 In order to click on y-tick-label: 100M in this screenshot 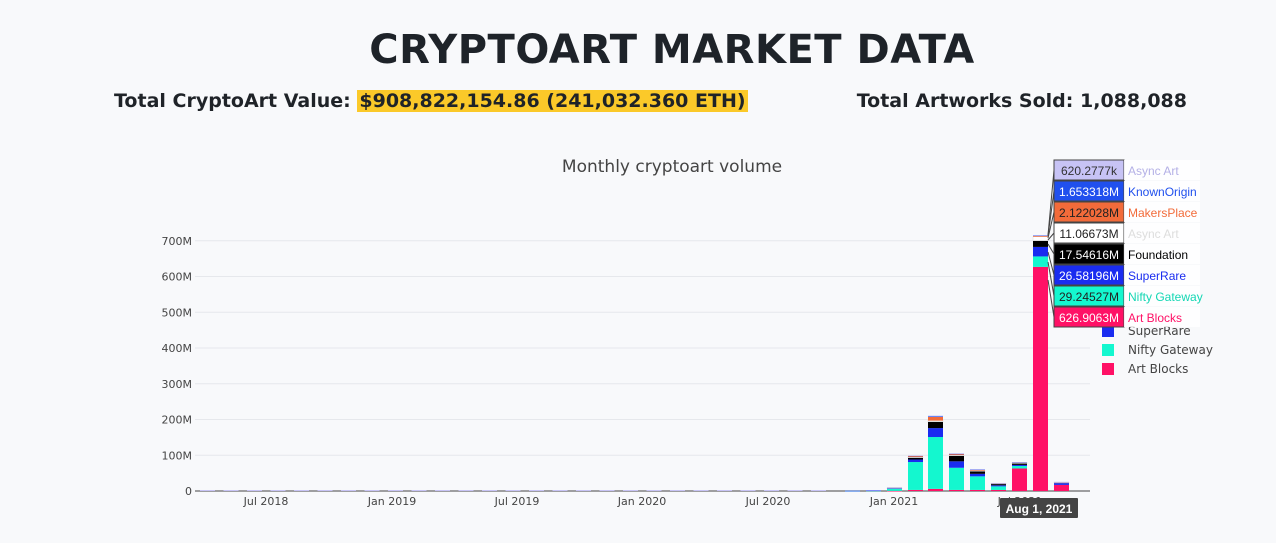, I will do `click(177, 455)`.